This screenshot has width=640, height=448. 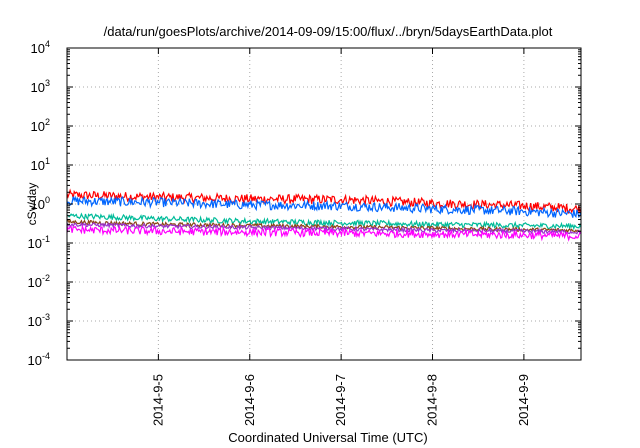 I want to click on y-tick-label: 10¹, so click(x=40, y=164).